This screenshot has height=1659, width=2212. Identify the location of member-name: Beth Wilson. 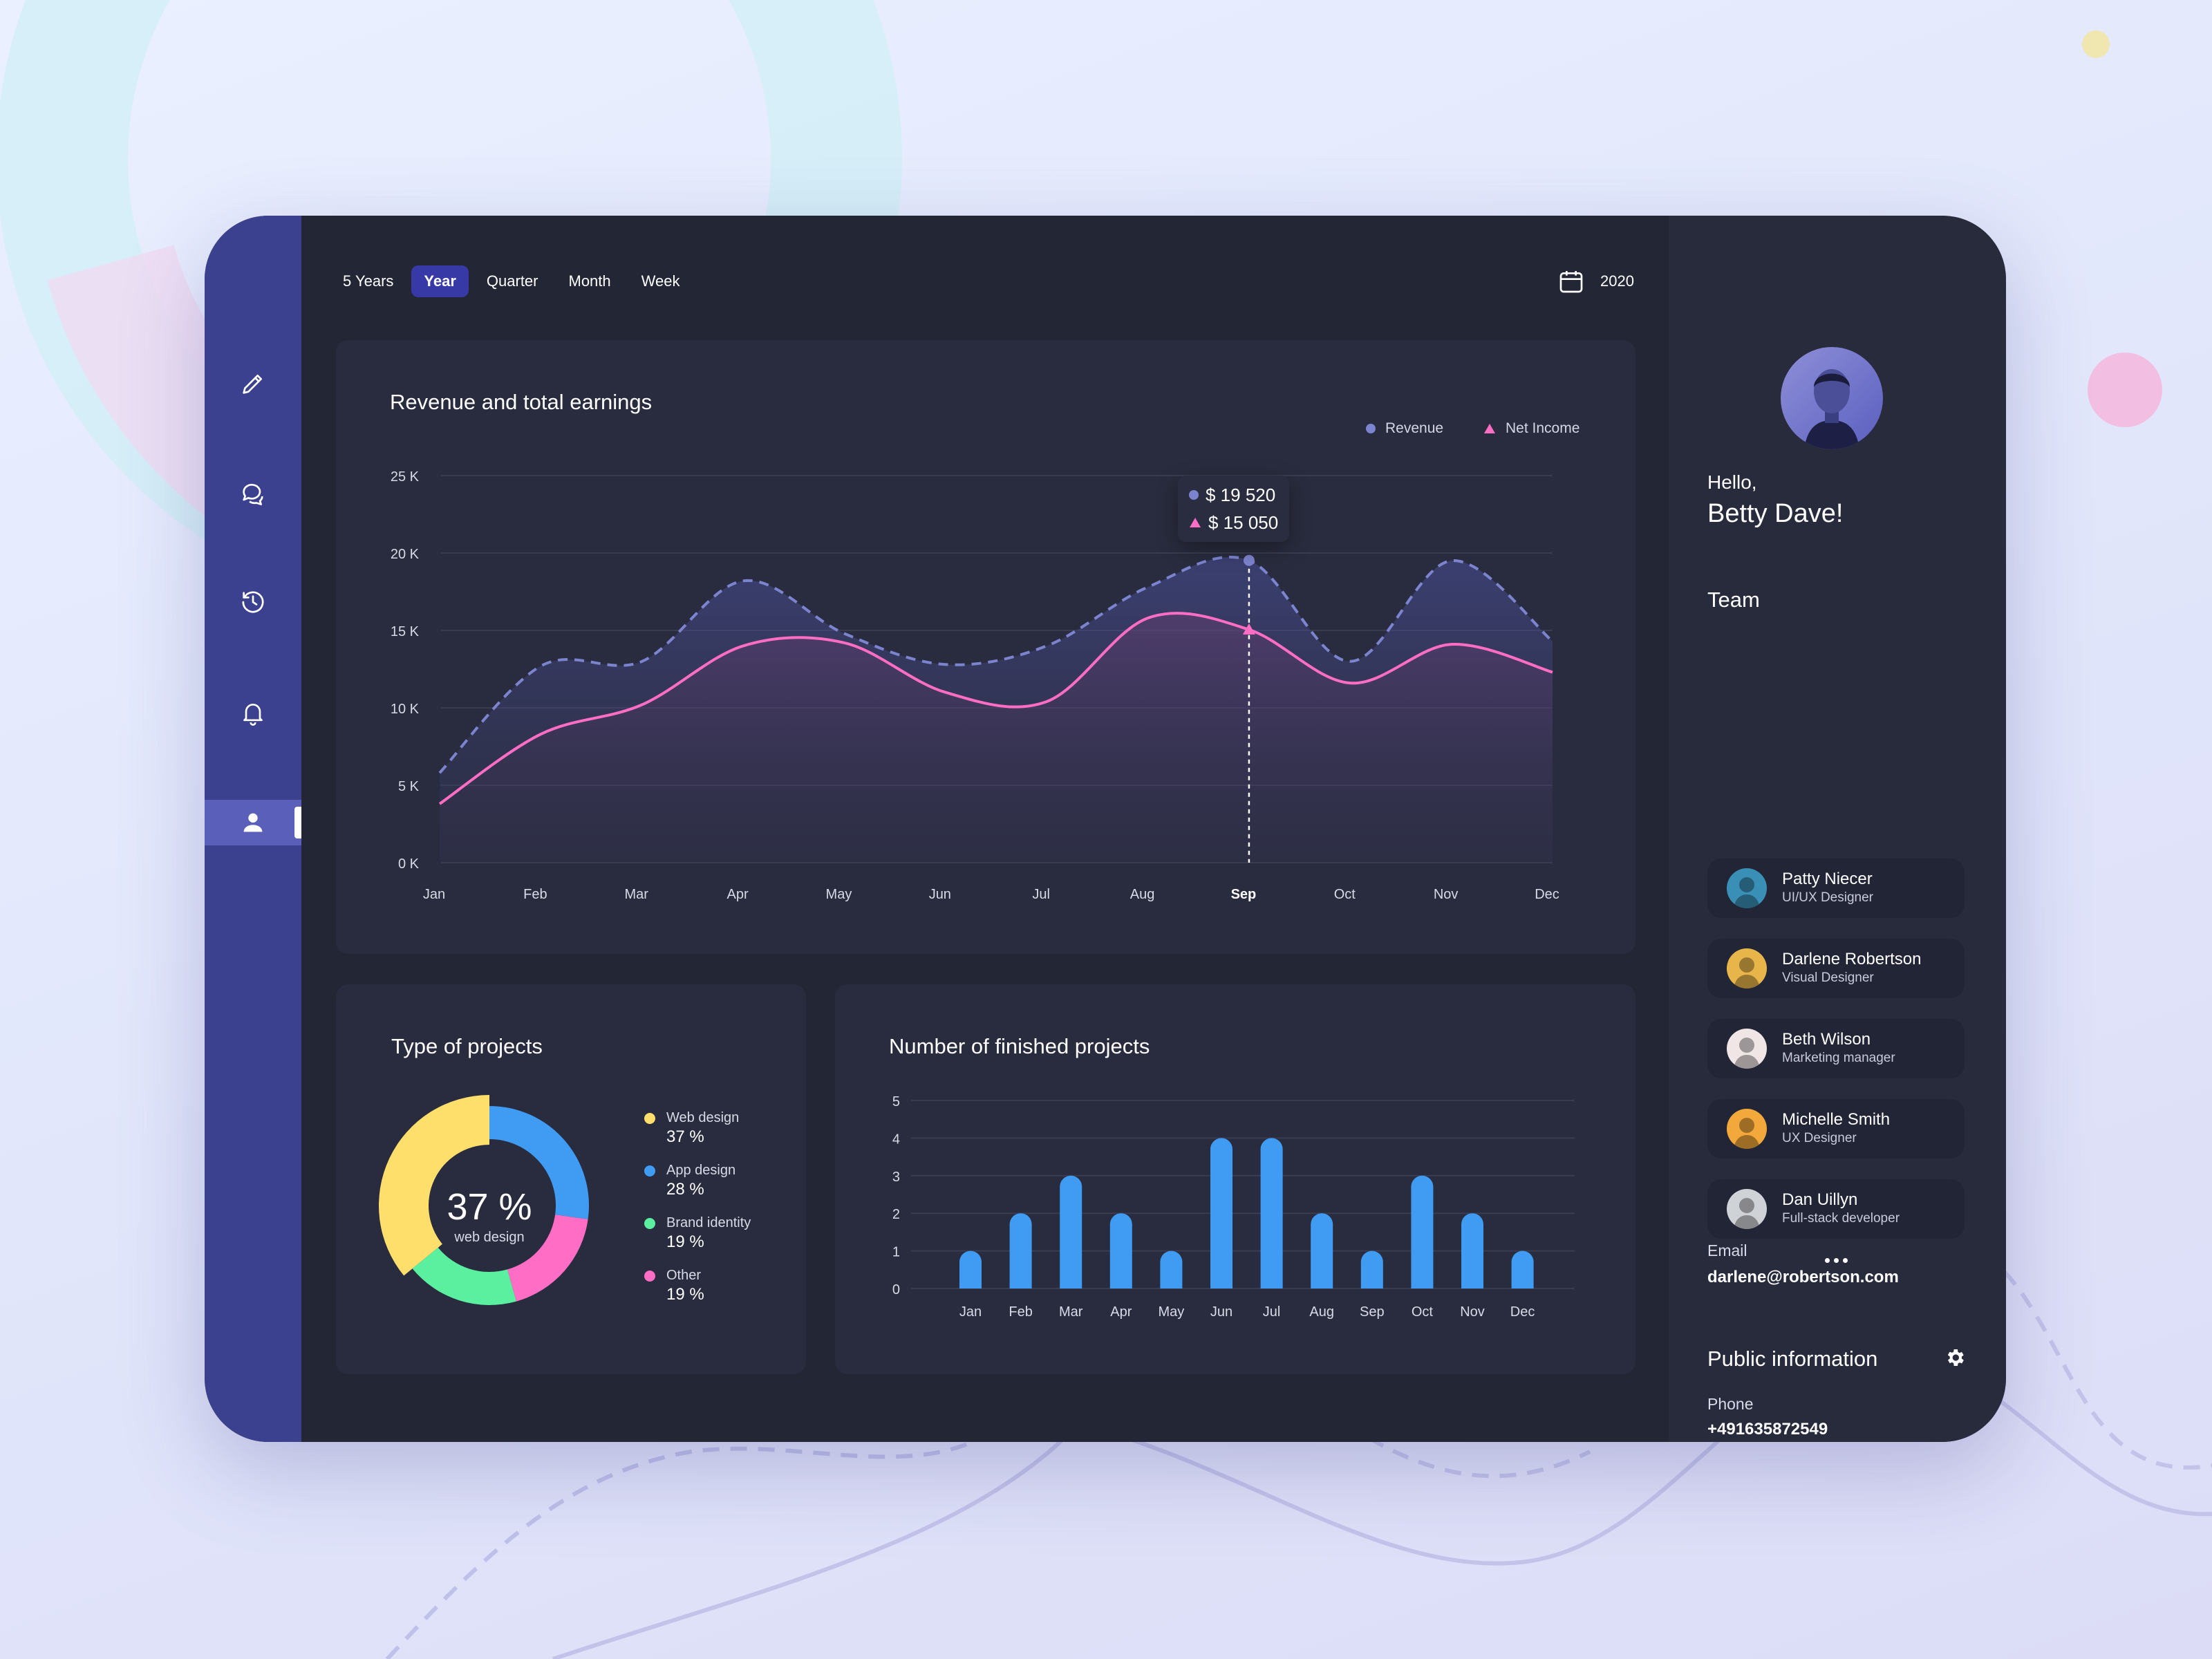
(1826, 1039).